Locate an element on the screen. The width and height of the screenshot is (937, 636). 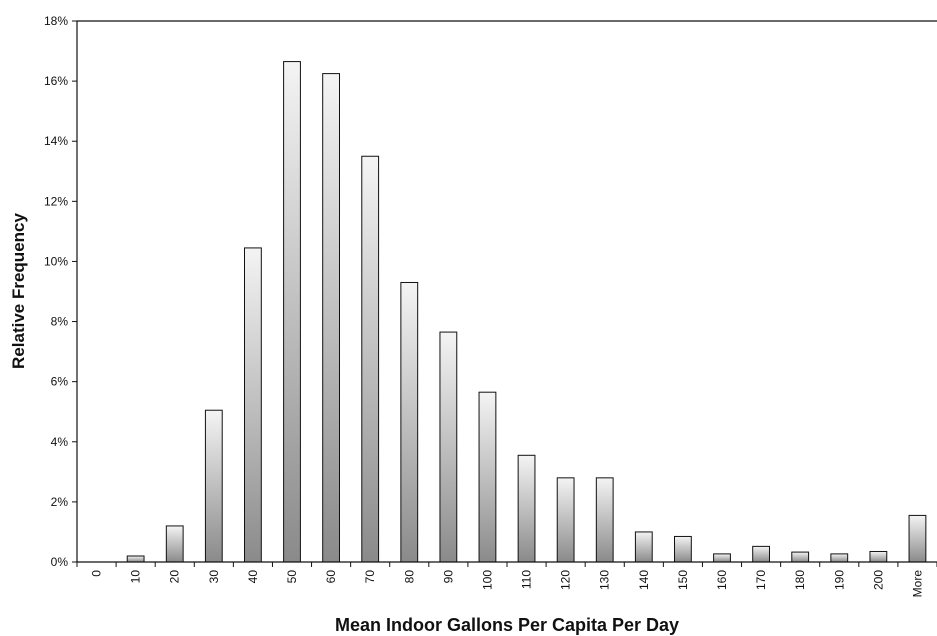
x-tick-label: 40 is located at coordinates (253, 577).